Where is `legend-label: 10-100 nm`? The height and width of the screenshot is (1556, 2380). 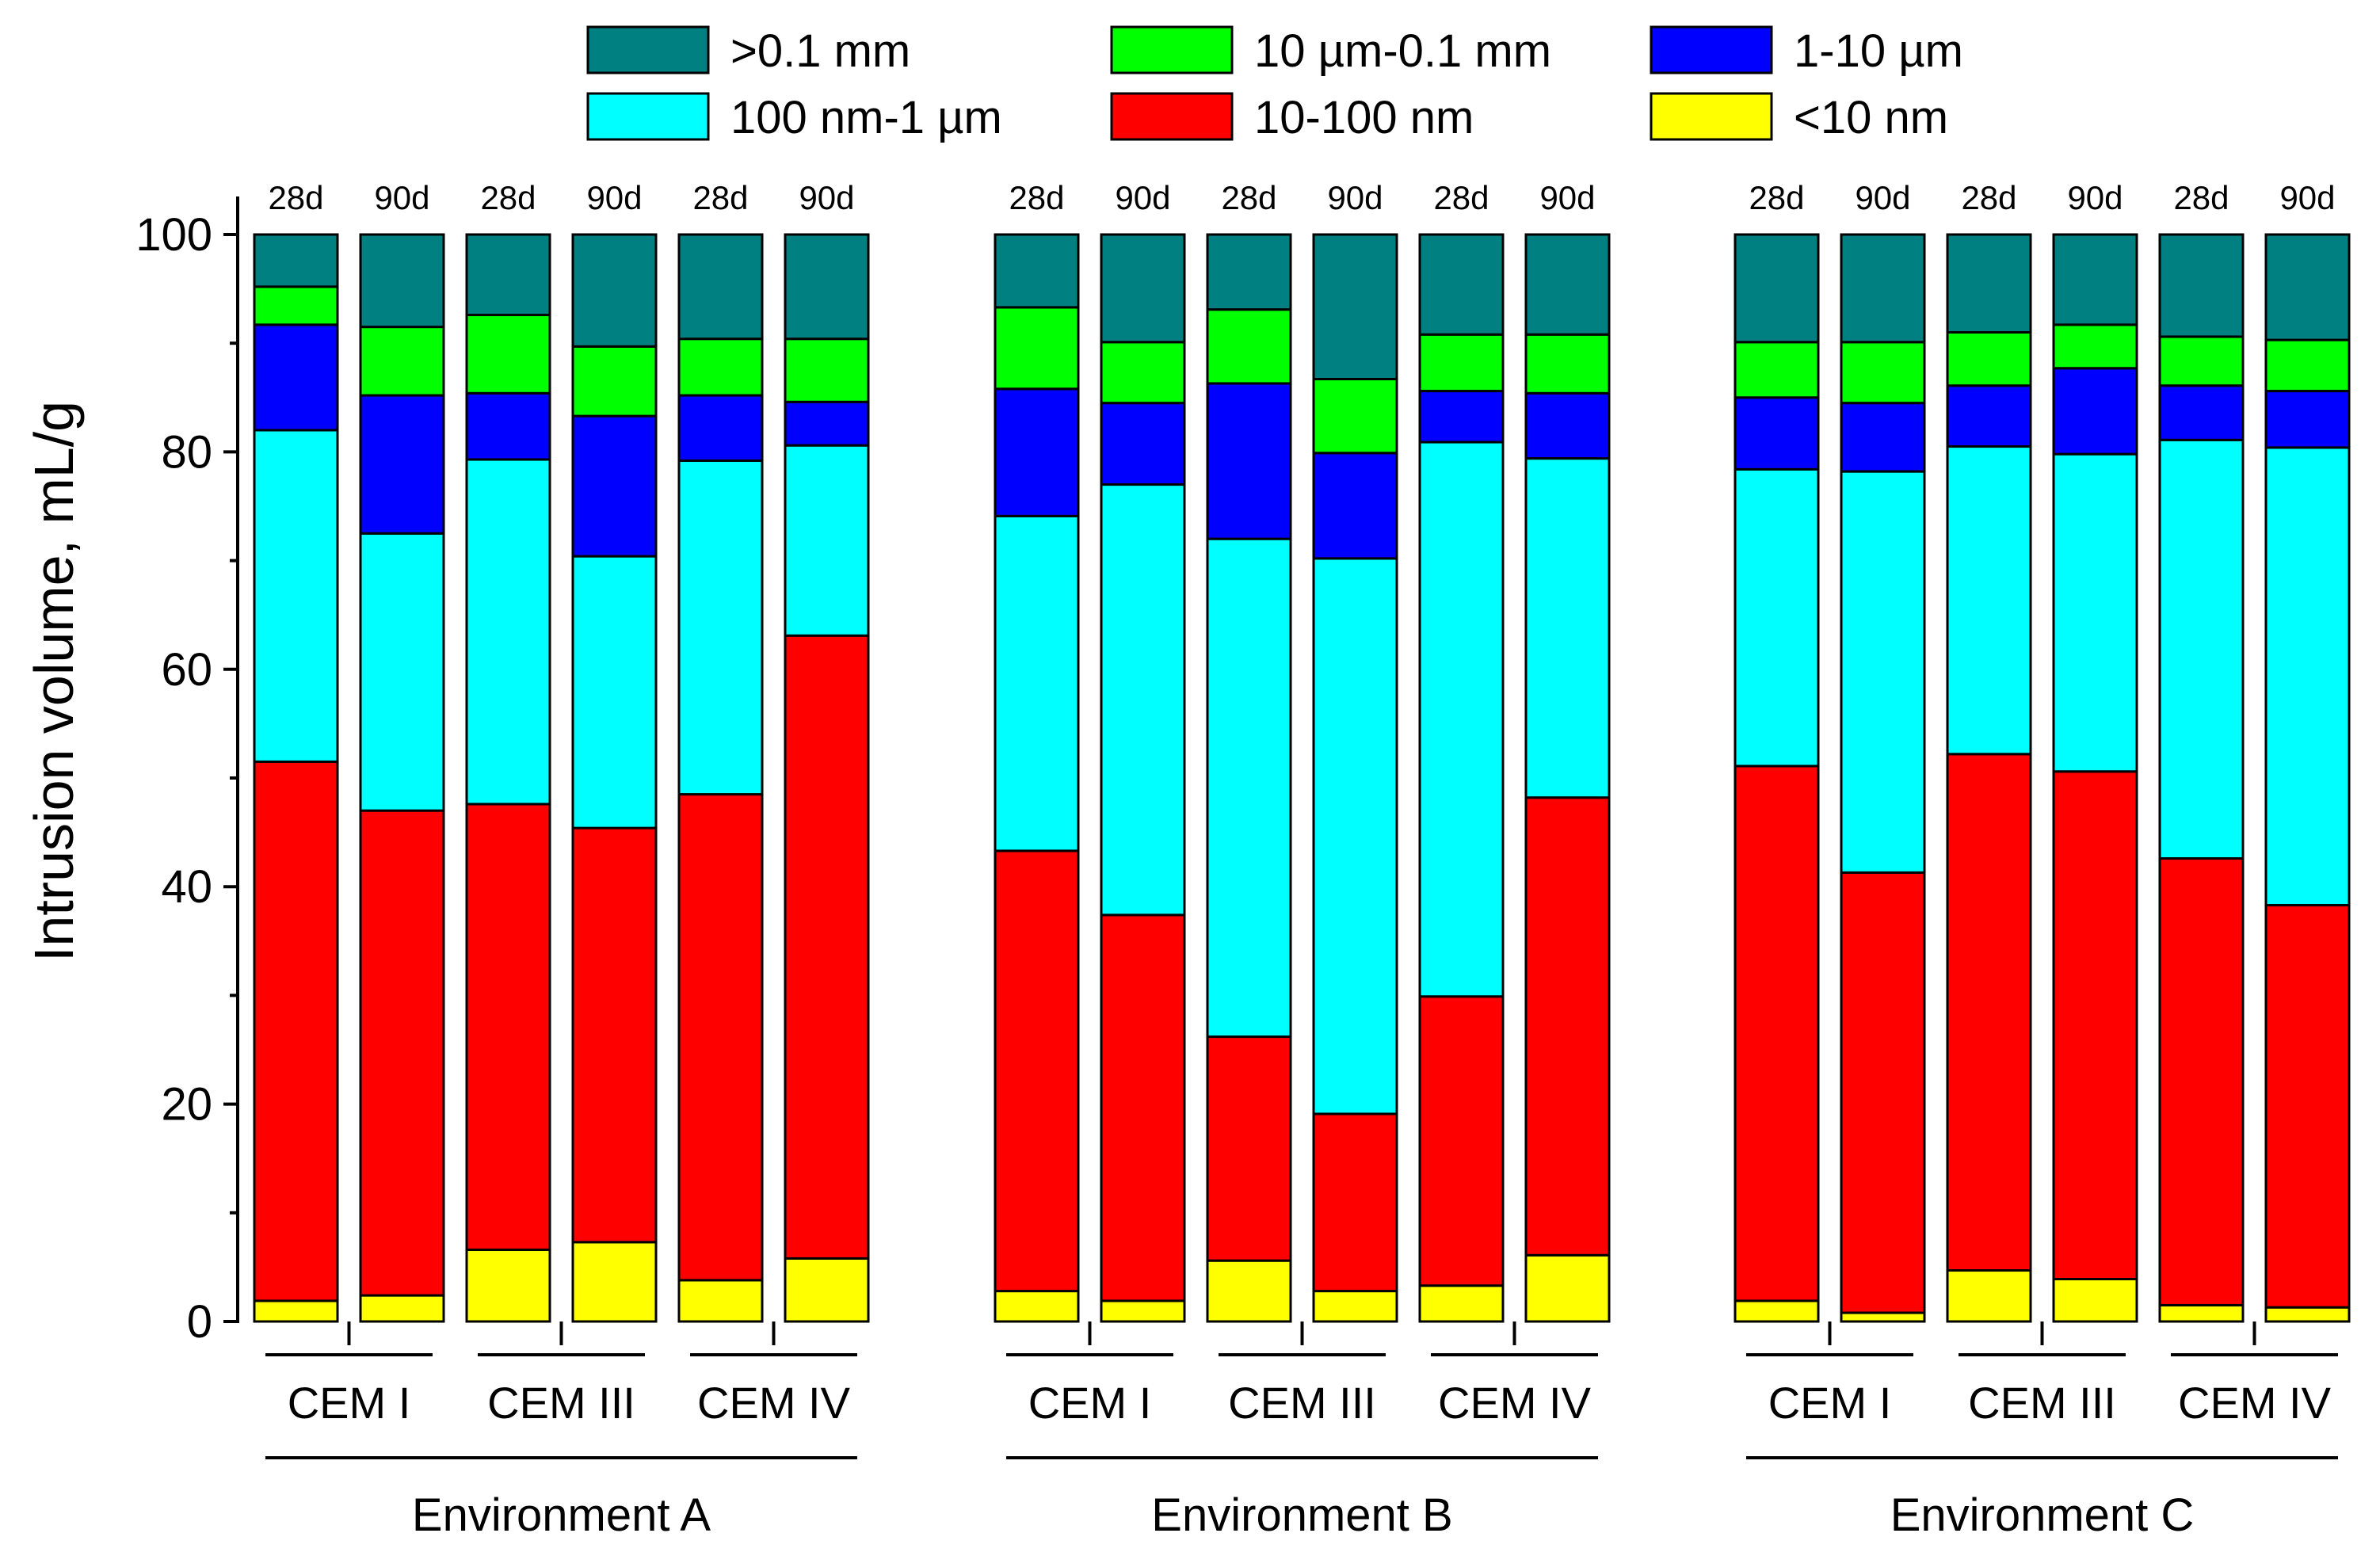
legend-label: 10-100 nm is located at coordinates (1364, 117).